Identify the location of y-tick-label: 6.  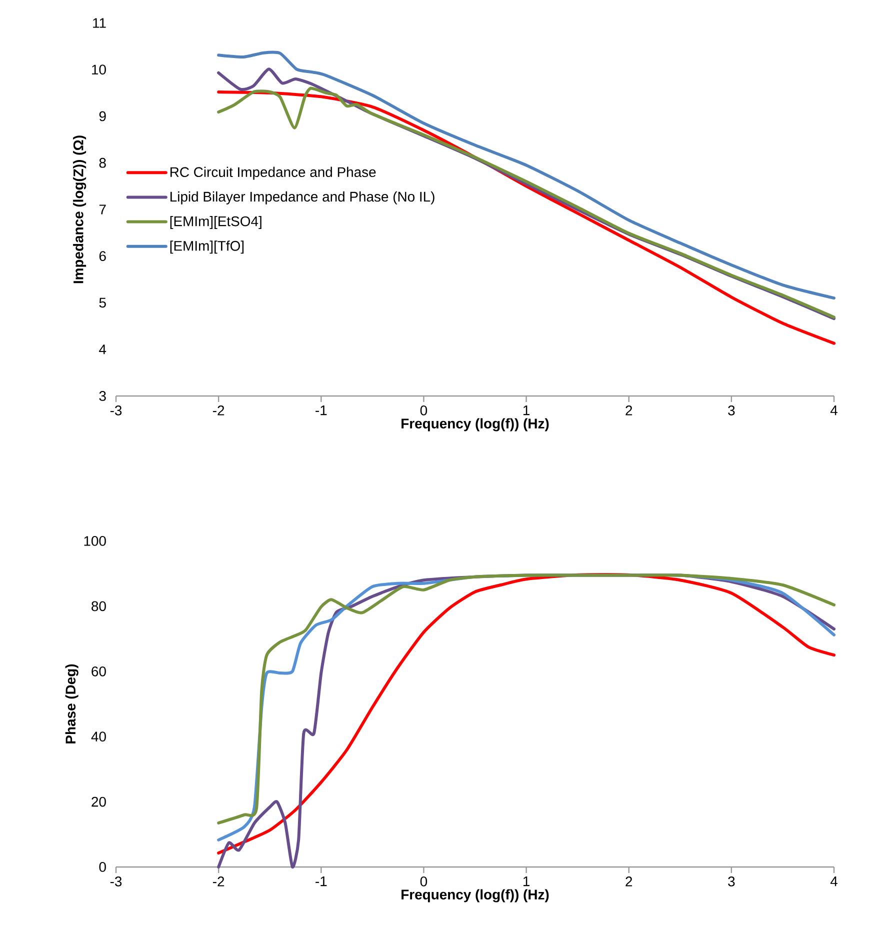
(102, 256).